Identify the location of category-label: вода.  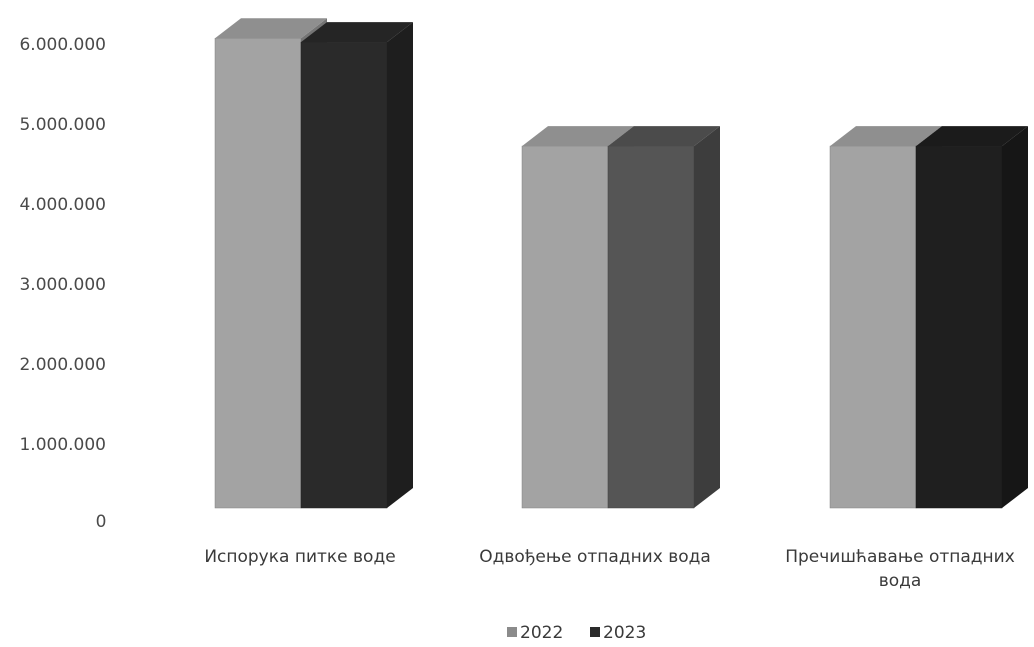
(900, 581).